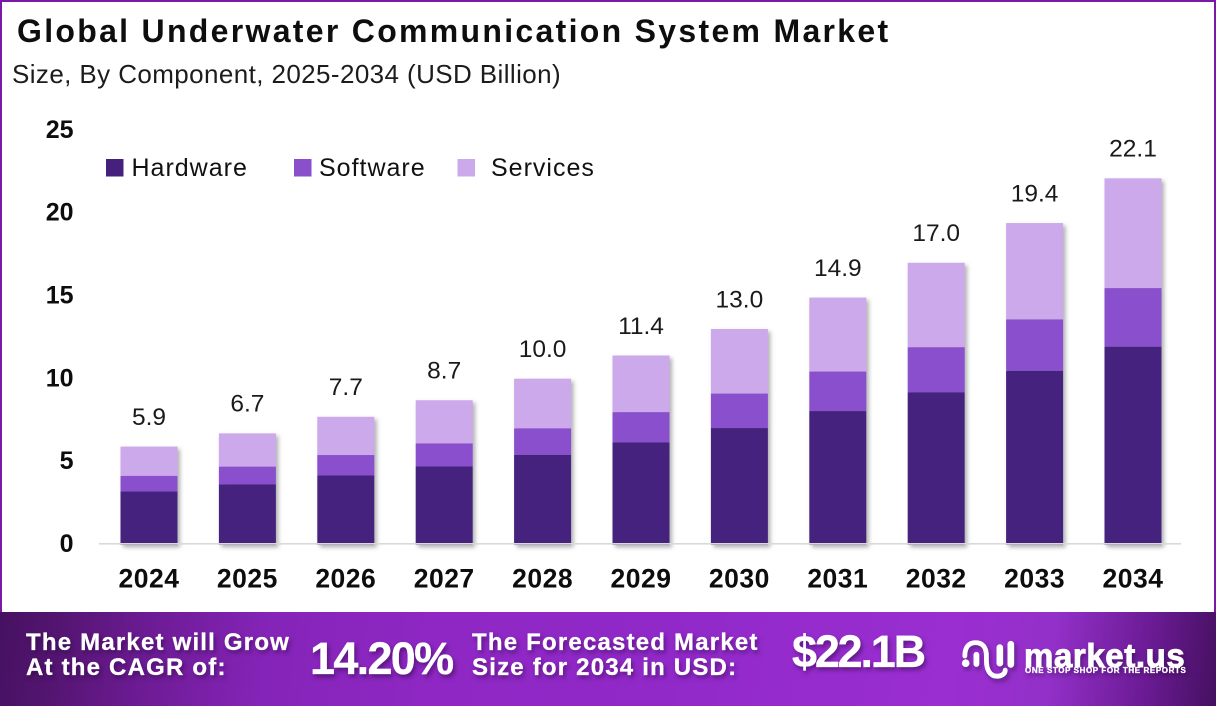 The image size is (1216, 706). Describe the element at coordinates (936, 578) in the screenshot. I see `svg-text: 2032` at that location.